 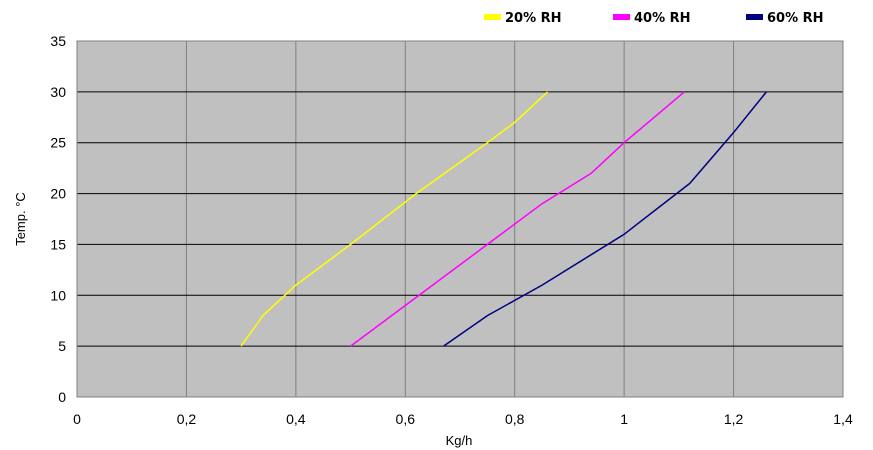 I want to click on x-tick-label: 0, so click(x=77, y=419).